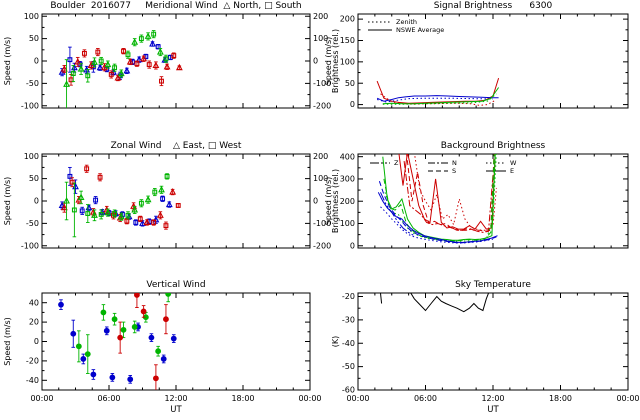 This screenshot has width=640, height=420. I want to click on series-green-north-south, so click(116, 69).